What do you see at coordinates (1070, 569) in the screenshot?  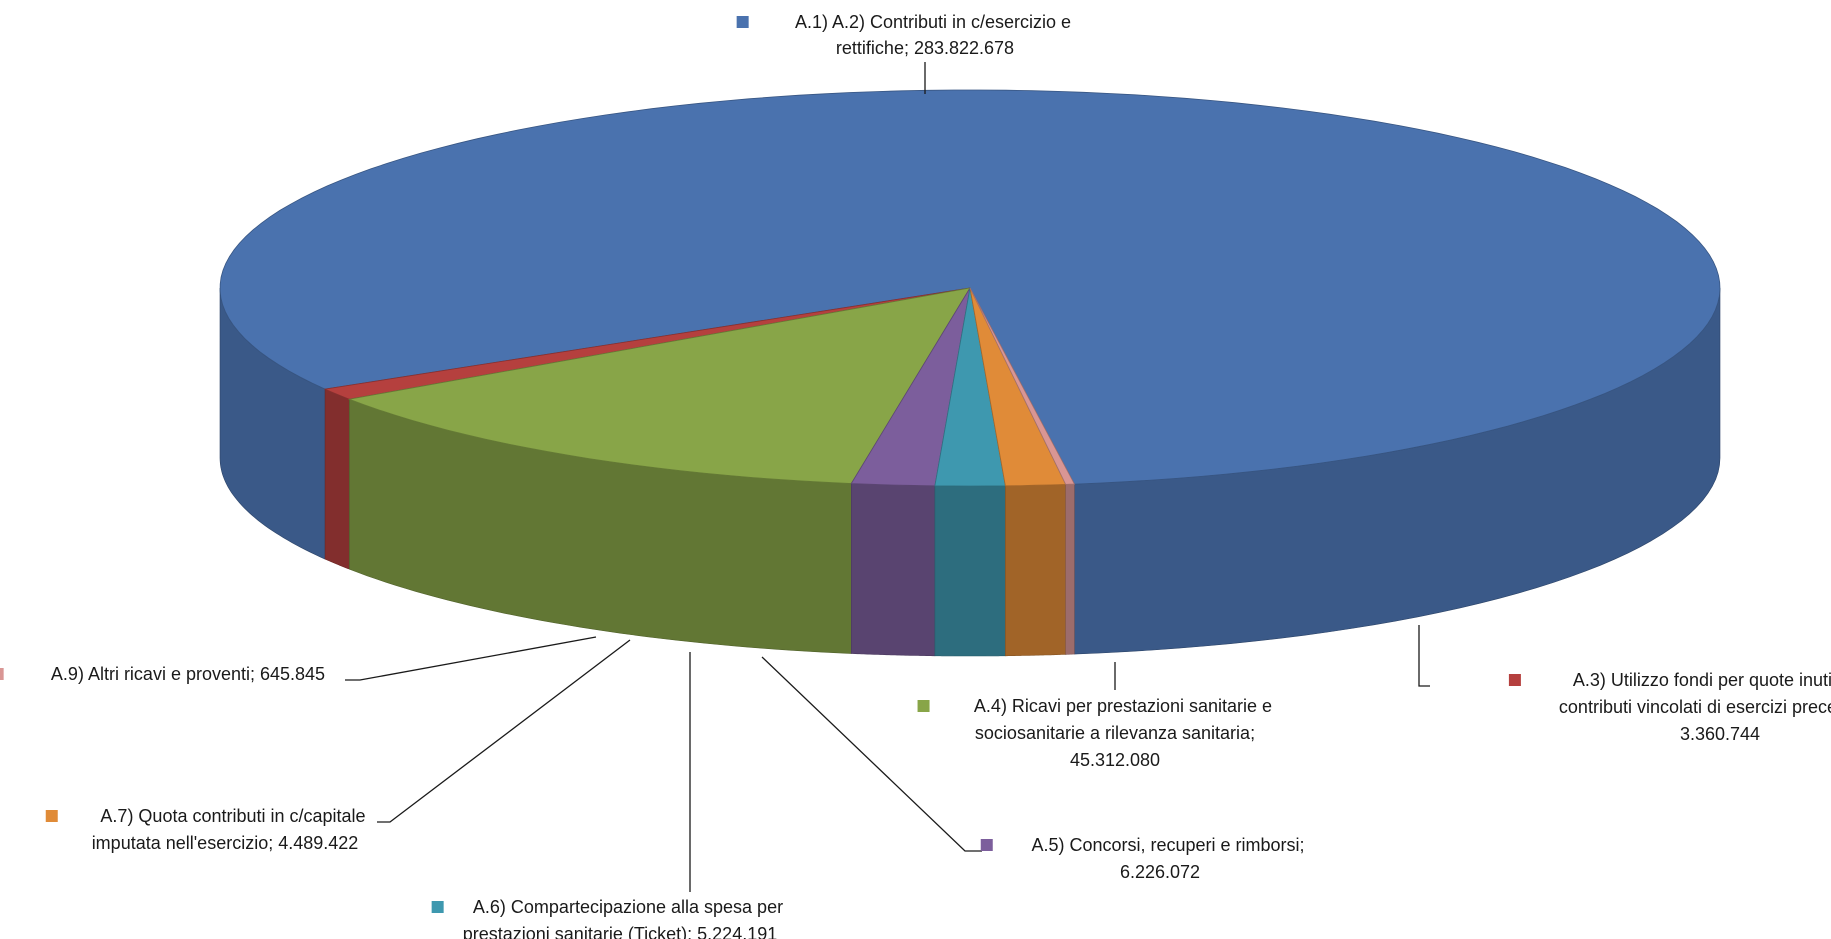 I see `pie-side-a-9-altri-ricavi-e-proventi` at bounding box center [1070, 569].